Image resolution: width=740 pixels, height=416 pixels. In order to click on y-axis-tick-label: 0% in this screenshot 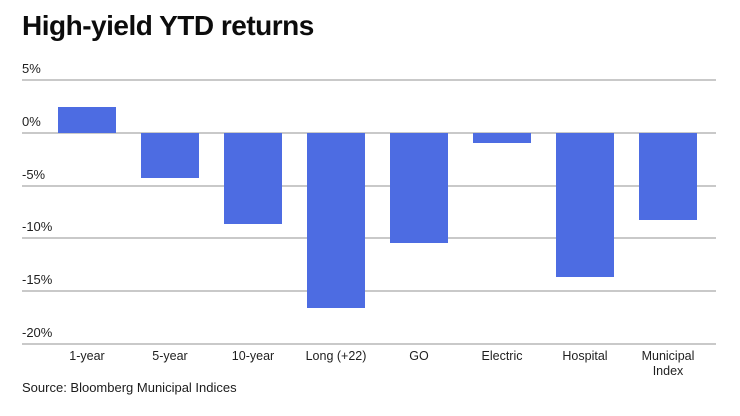, I will do `click(31, 121)`.